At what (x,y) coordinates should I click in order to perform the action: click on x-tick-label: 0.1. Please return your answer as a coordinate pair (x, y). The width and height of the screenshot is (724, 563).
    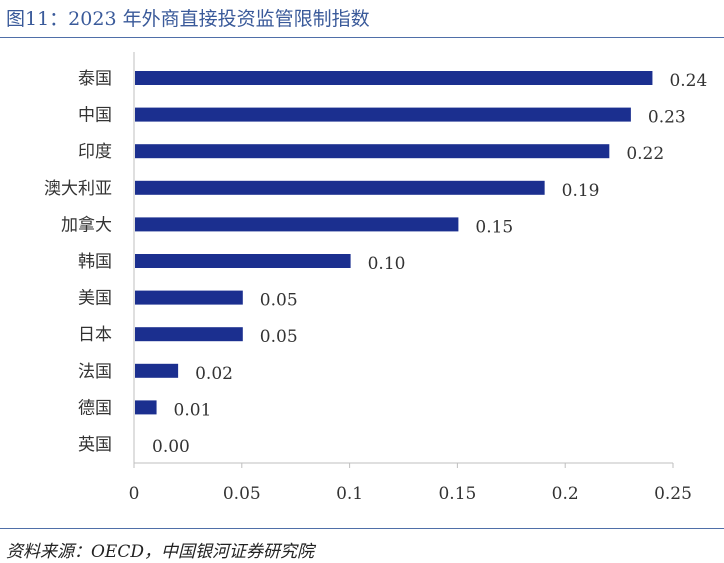
    Looking at the image, I should click on (349, 494).